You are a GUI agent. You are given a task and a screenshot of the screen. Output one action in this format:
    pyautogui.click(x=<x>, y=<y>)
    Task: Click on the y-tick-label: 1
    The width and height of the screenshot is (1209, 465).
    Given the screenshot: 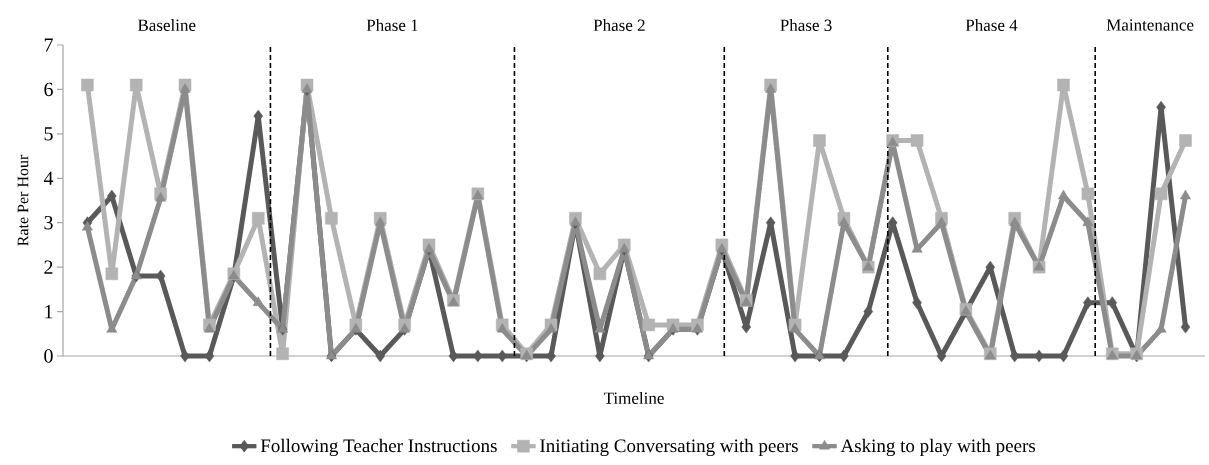 What is the action you would take?
    pyautogui.click(x=49, y=311)
    